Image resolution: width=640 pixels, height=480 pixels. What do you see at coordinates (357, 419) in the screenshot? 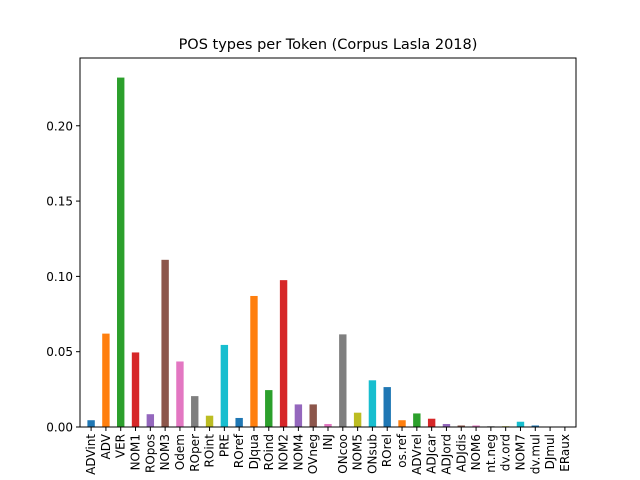
I see `bar-nom5` at bounding box center [357, 419].